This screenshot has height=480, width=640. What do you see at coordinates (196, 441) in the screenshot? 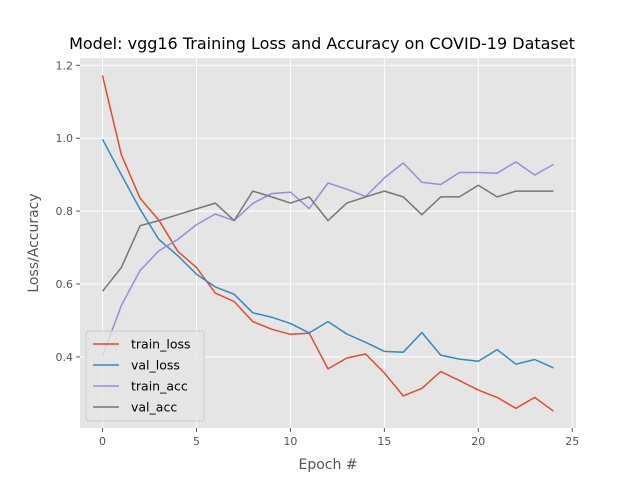
I see `x-tick-label: 5` at bounding box center [196, 441].